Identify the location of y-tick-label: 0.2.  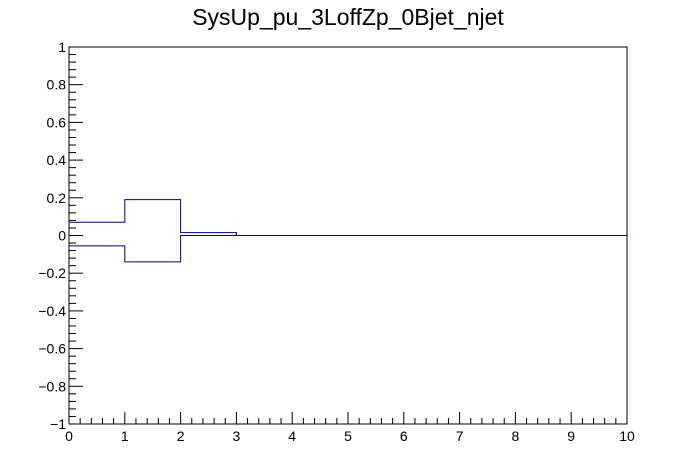
(57, 198).